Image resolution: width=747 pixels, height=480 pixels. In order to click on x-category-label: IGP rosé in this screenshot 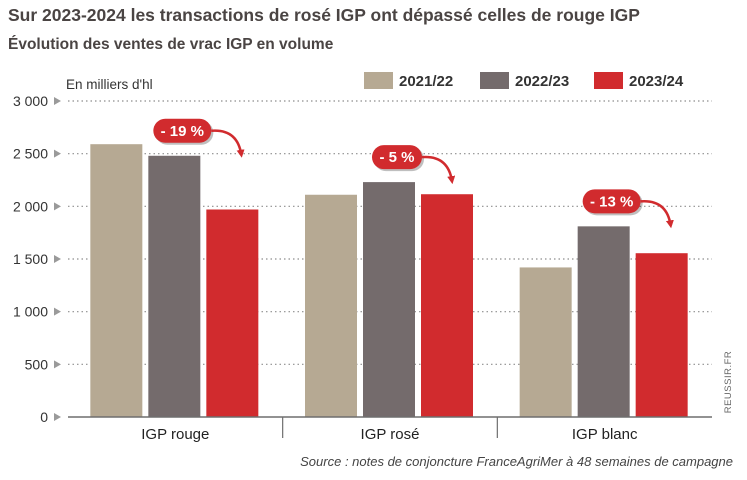, I will do `click(390, 434)`.